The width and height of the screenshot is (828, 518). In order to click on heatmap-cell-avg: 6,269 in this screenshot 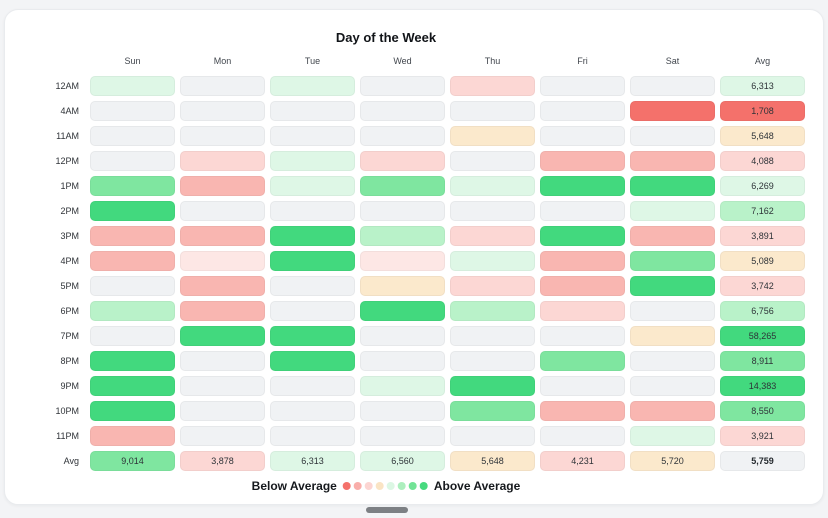, I will do `click(762, 186)`.